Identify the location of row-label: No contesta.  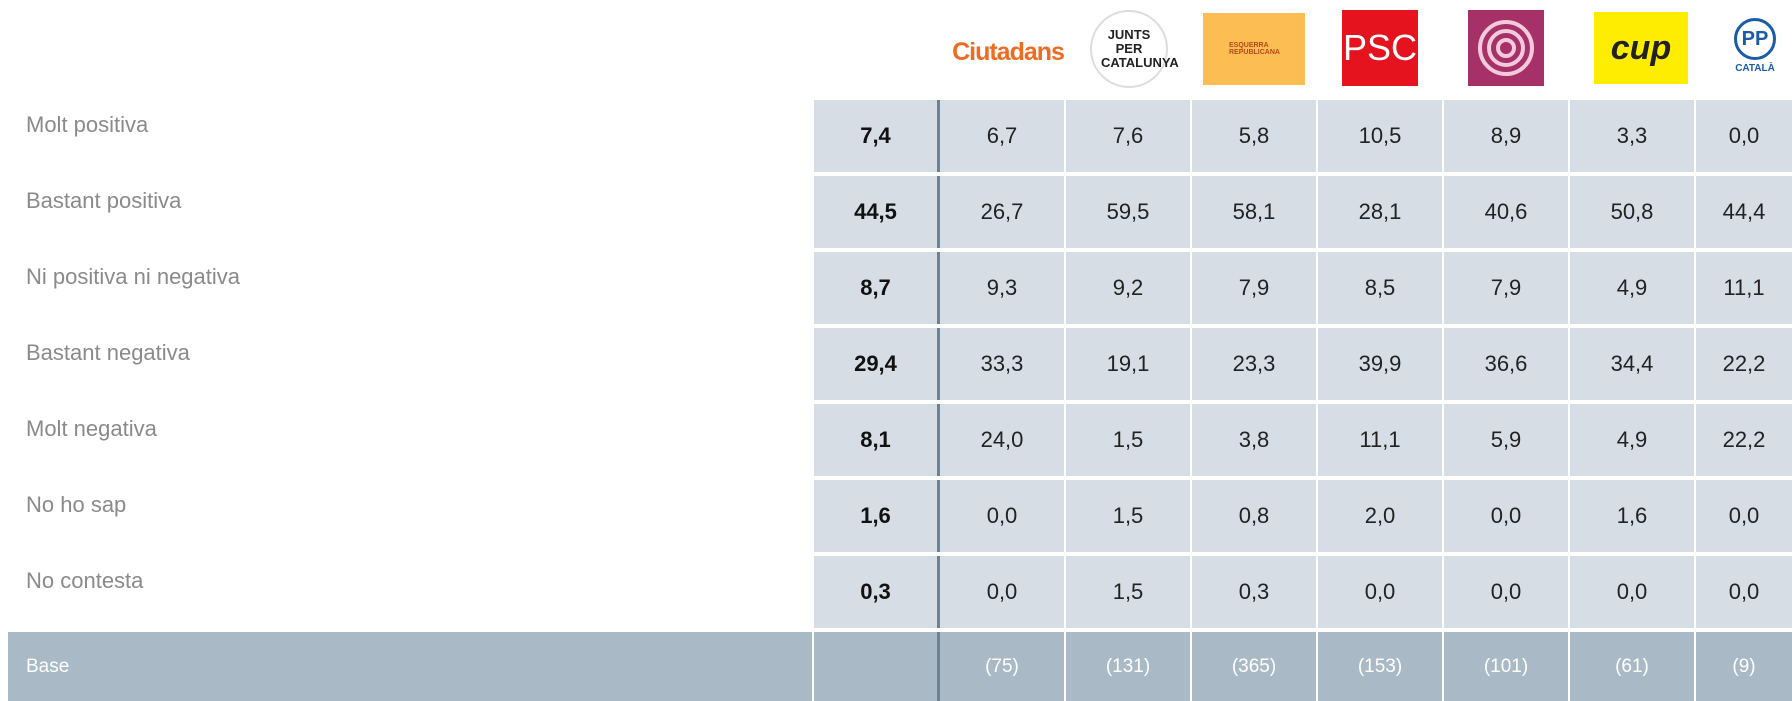
(85, 580).